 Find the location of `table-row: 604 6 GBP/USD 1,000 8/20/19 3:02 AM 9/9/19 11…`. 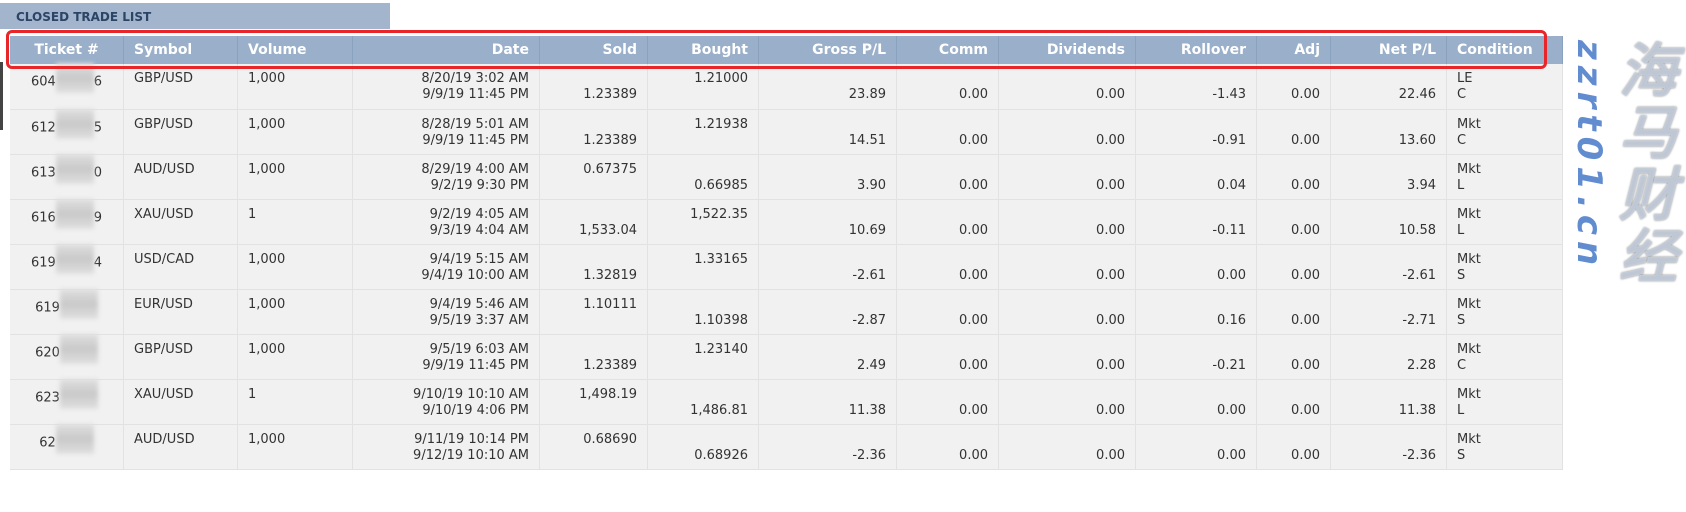

table-row: 604 6 GBP/USD 1,000 8/20/19 3:02 AM 9/9/19 11… is located at coordinates (786, 86).